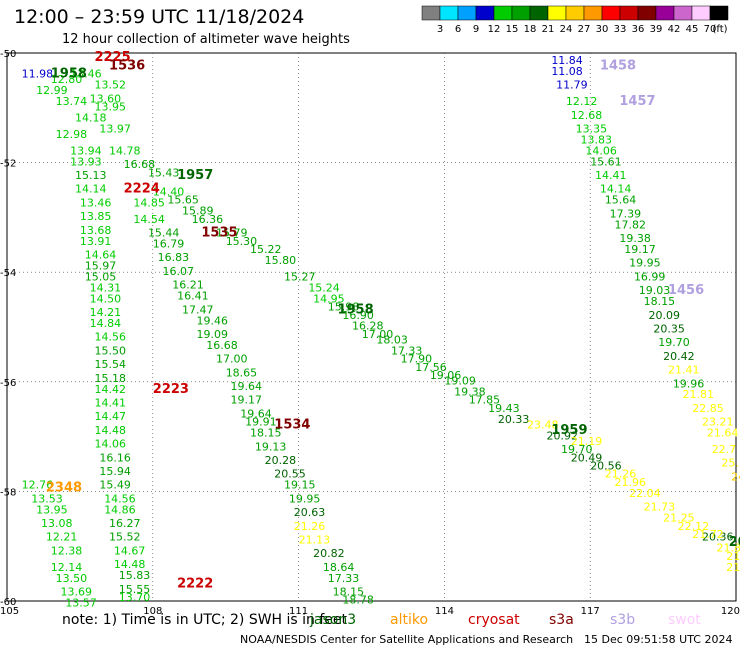 The image size is (740, 650). I want to click on wave-height-value: 21.19, so click(587, 441).